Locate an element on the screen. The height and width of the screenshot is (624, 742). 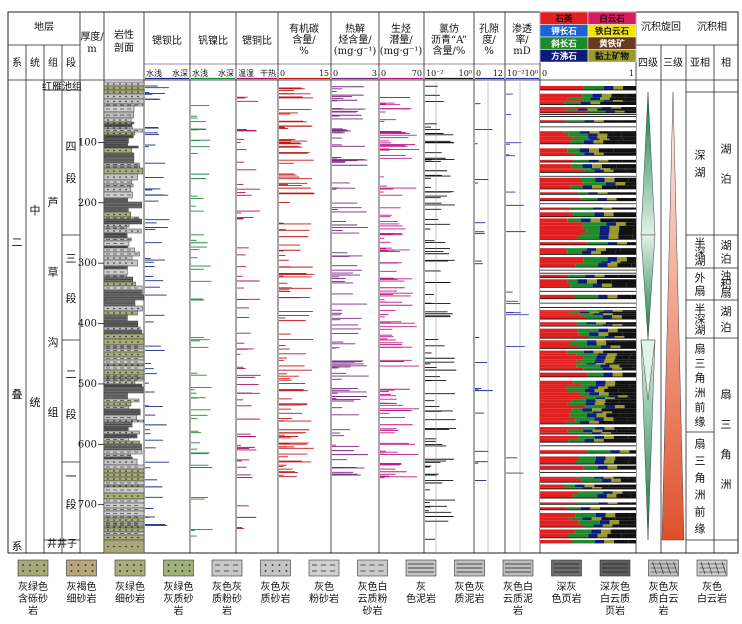
header-s1: 烃含量/ is located at coordinates (355, 39).